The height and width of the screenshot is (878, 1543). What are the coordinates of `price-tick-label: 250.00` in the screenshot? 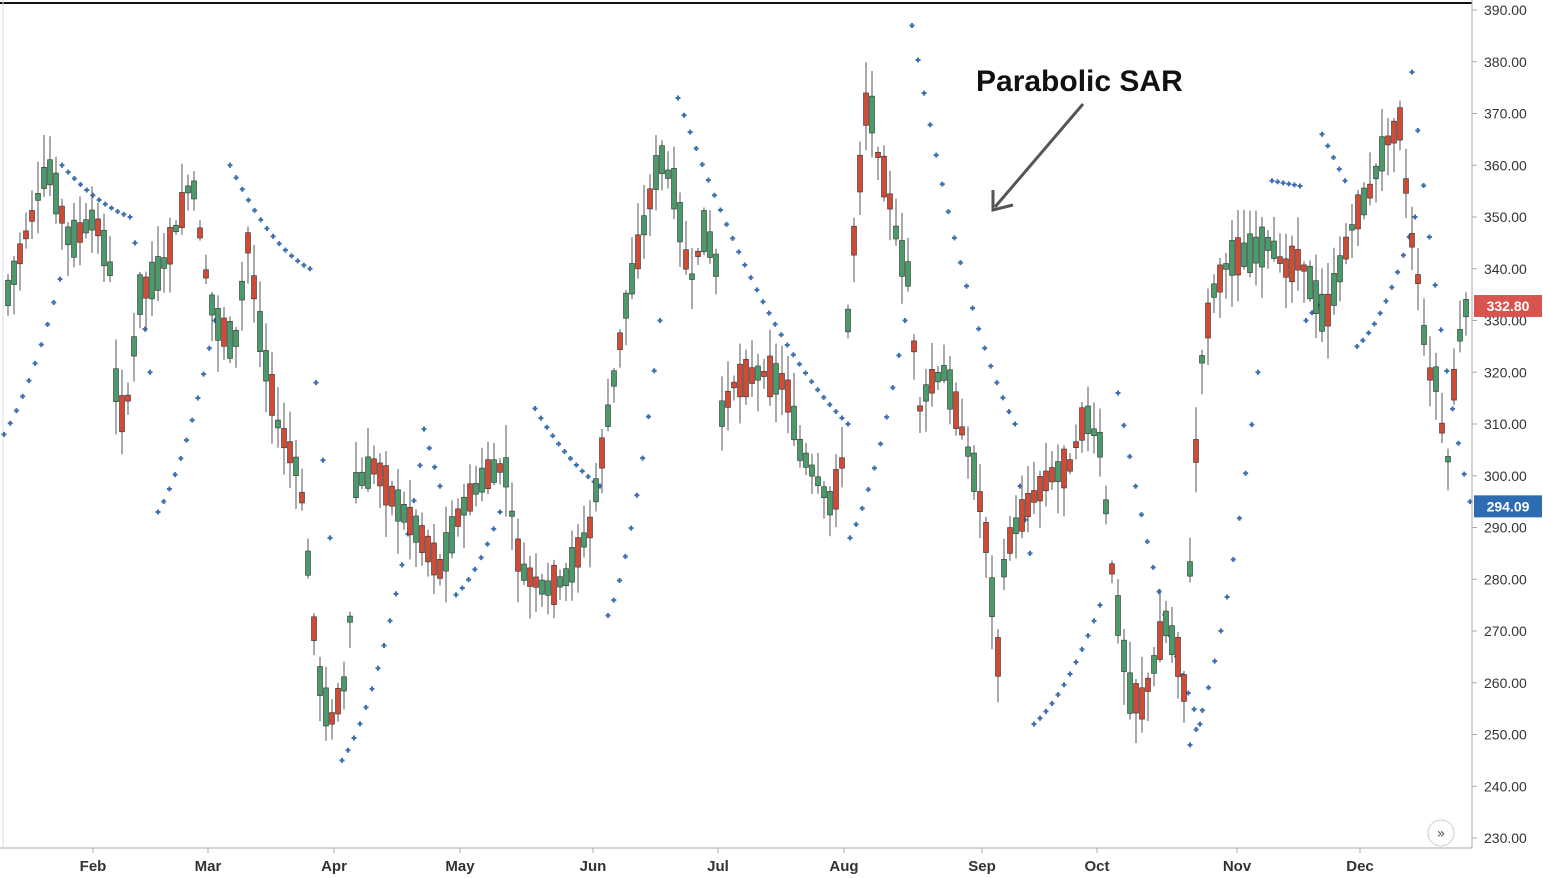 It's located at (1505, 735).